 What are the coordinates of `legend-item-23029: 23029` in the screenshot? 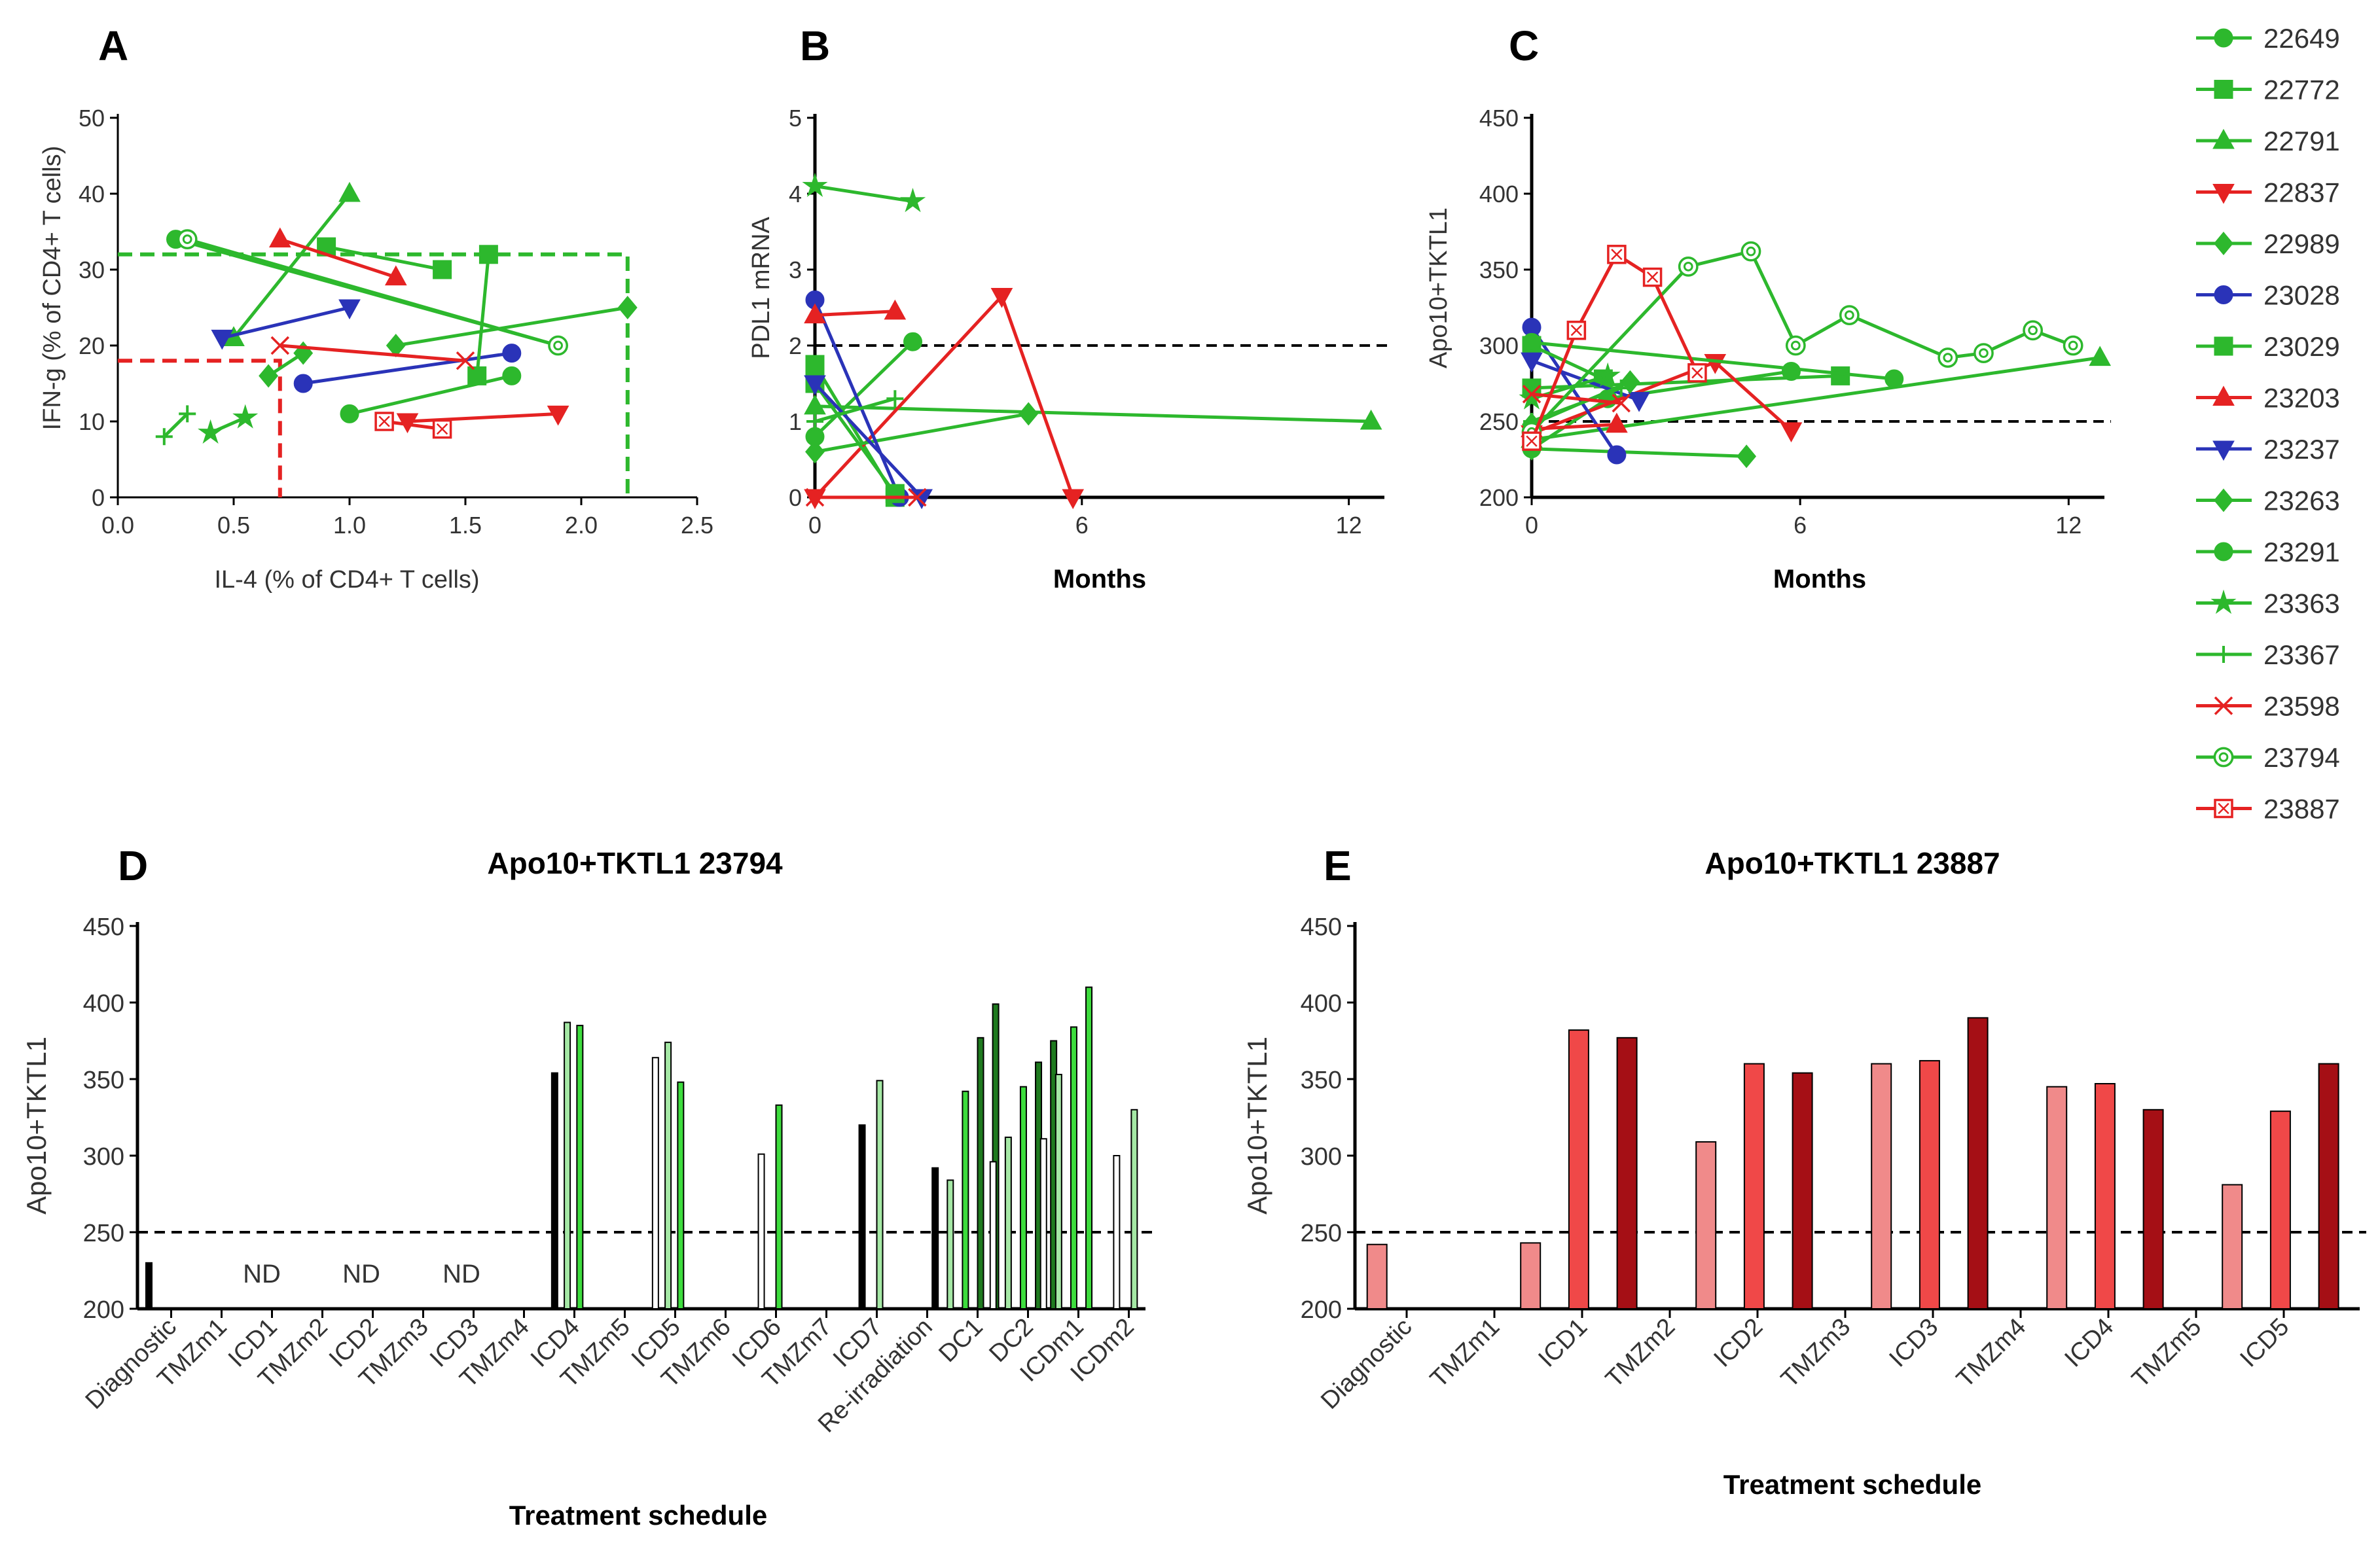 It's located at (2268, 346).